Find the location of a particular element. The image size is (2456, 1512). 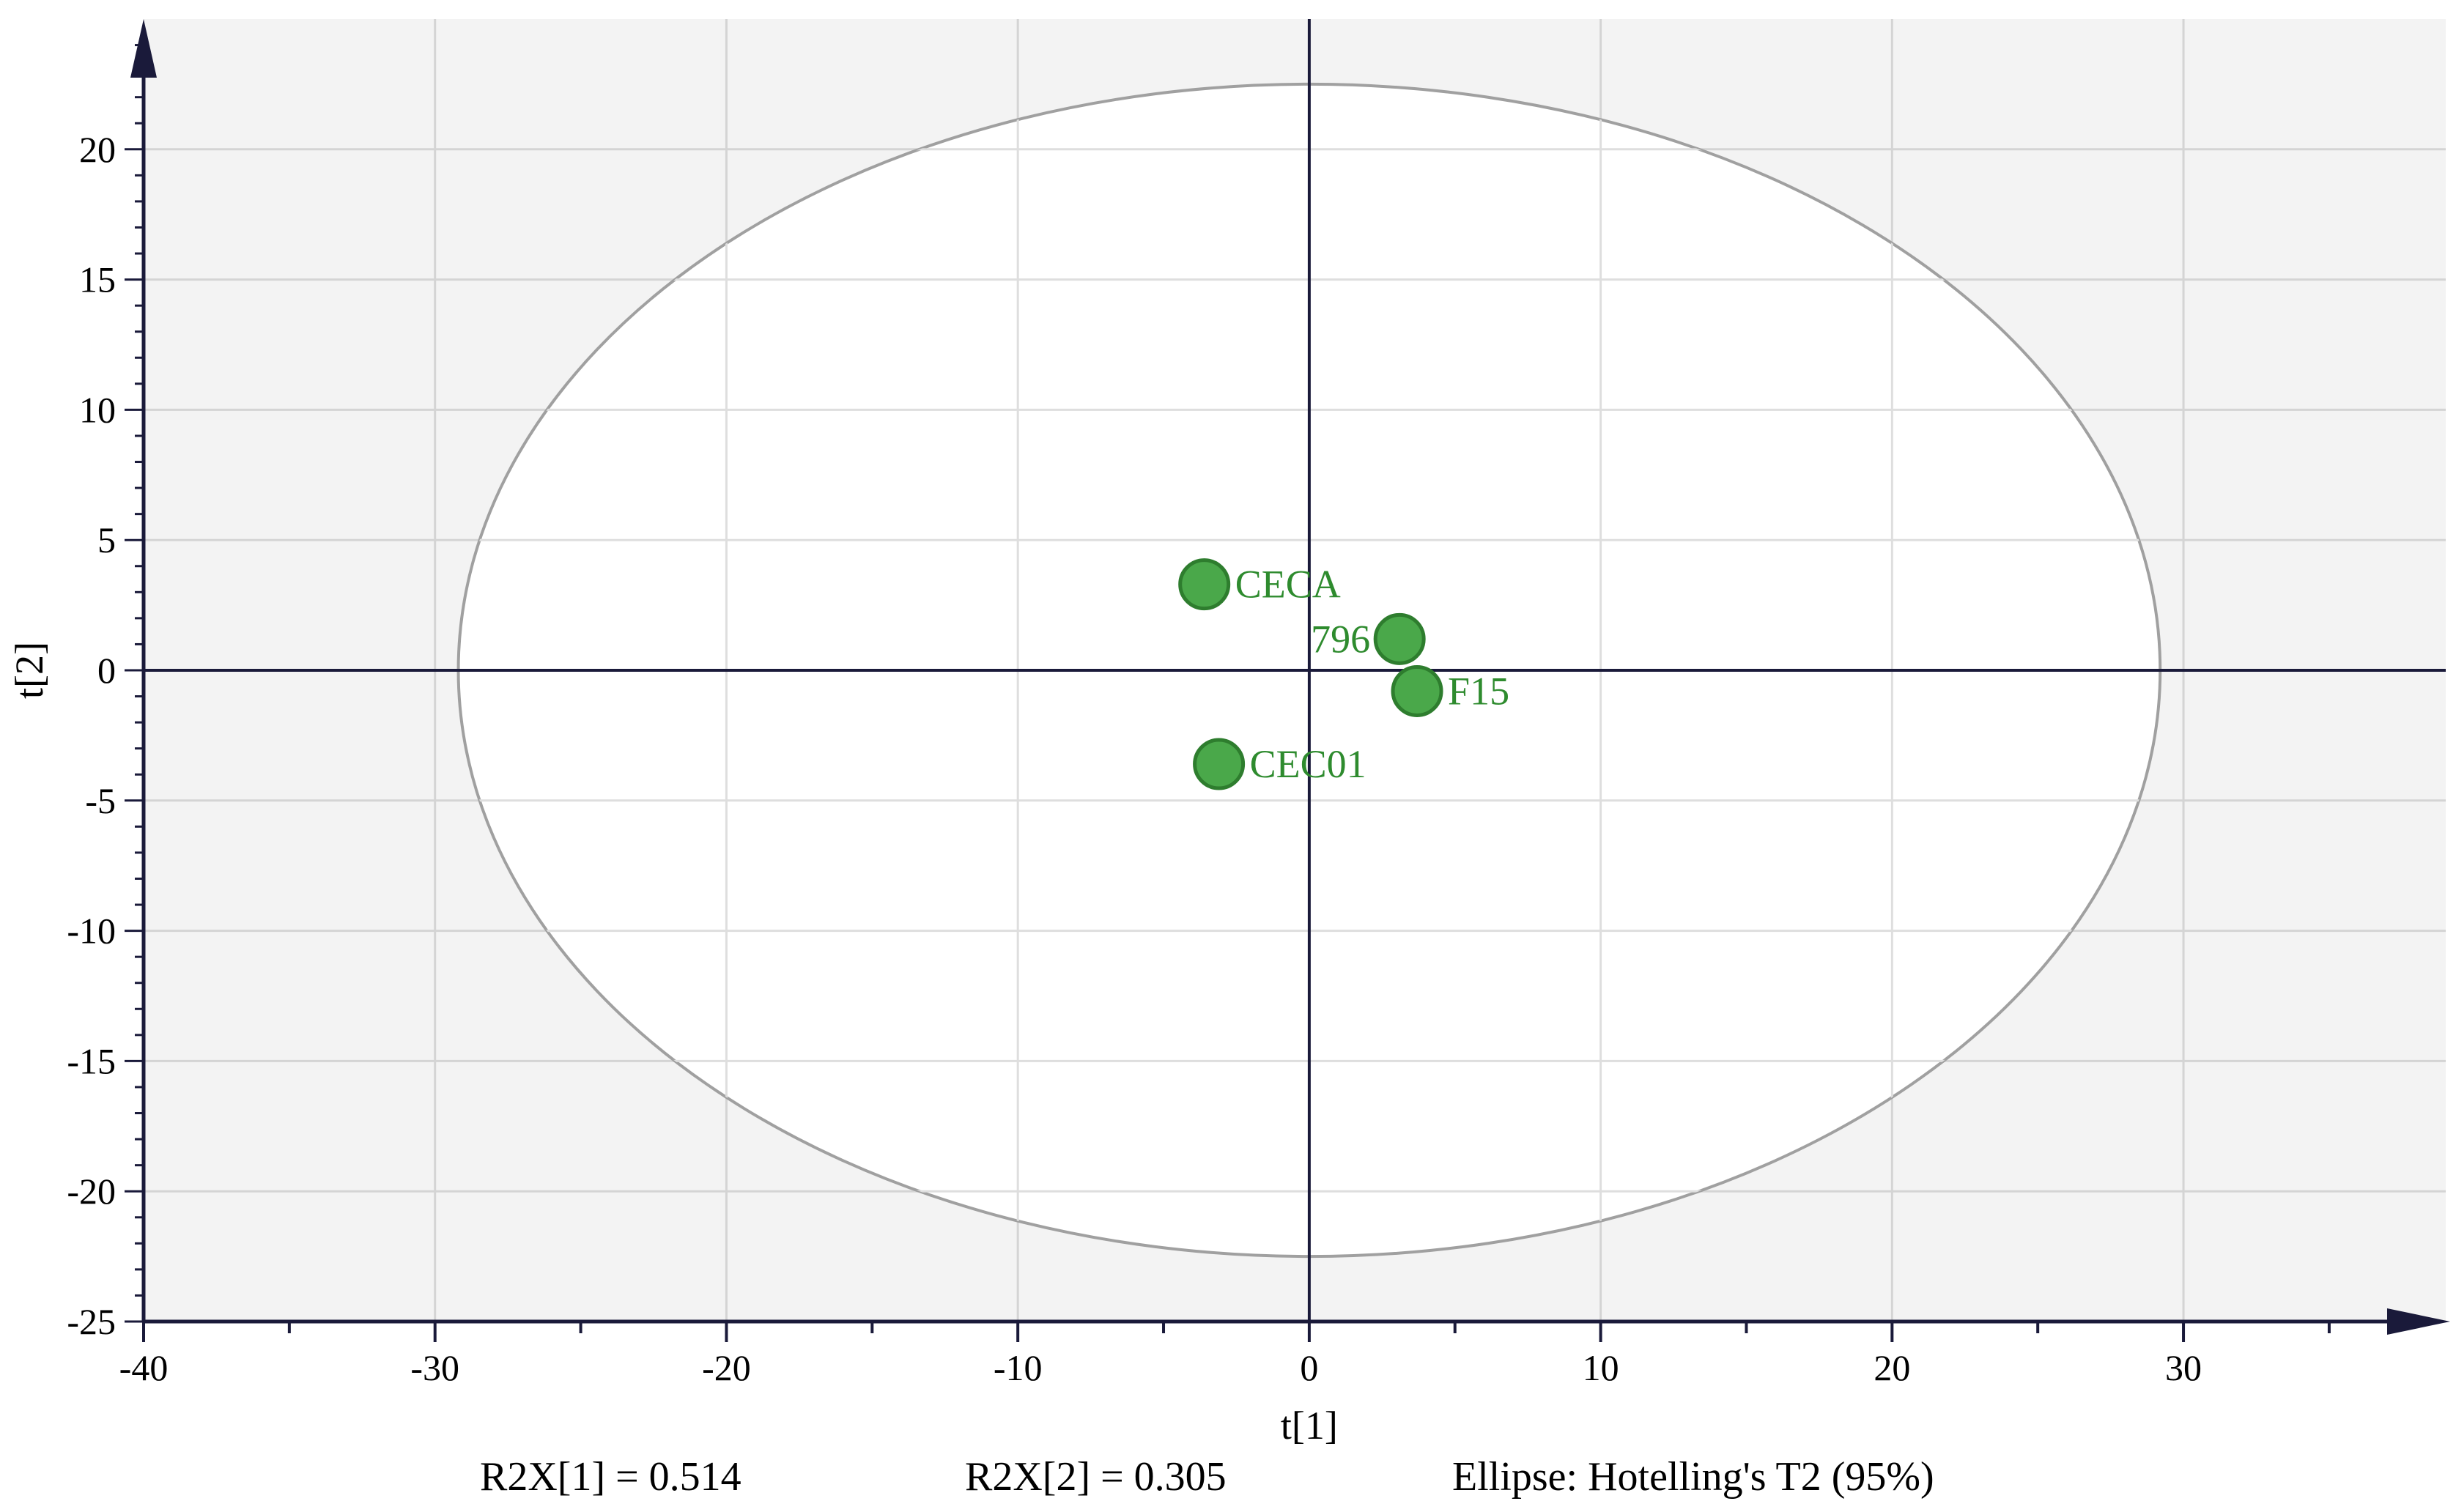

x-tick-label: 30 is located at coordinates (2183, 1367).